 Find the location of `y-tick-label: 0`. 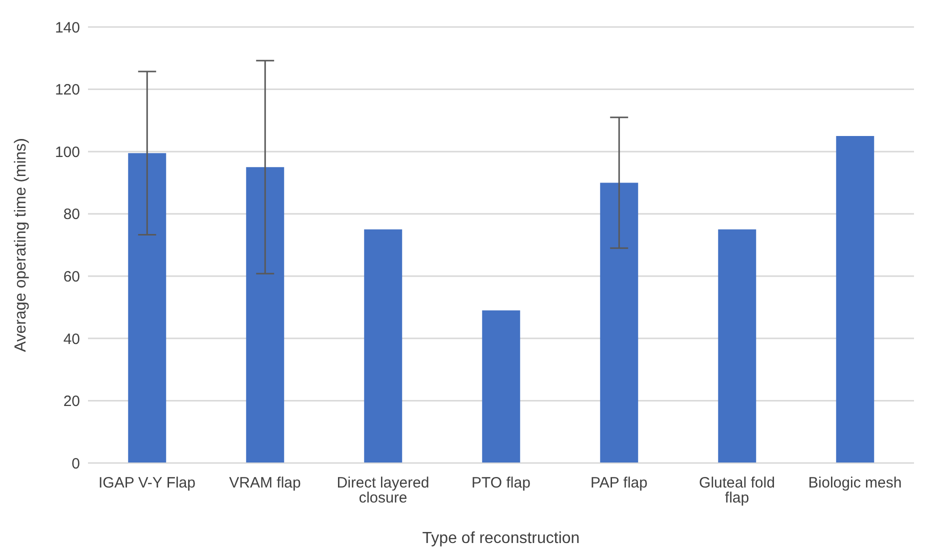

y-tick-label: 0 is located at coordinates (76, 463).